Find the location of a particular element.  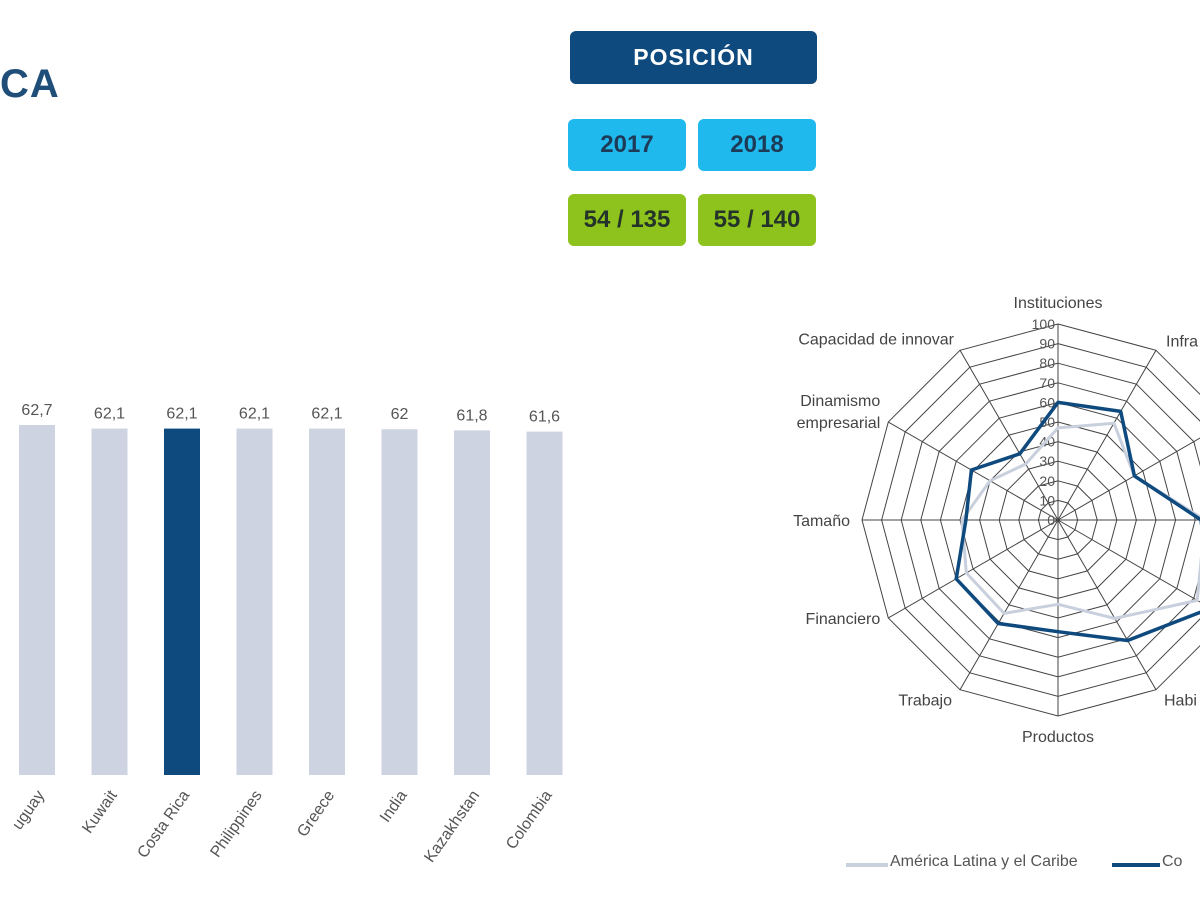

rank-2017-badge: 54 / 135 is located at coordinates (627, 220).